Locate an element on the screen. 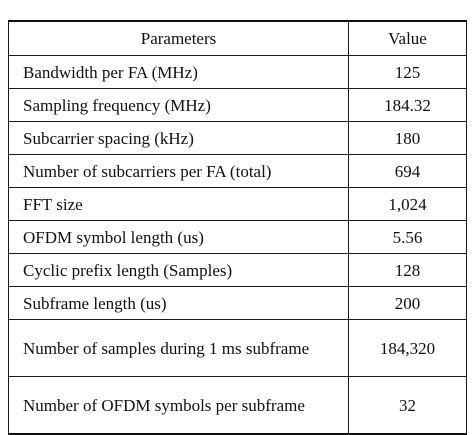 This screenshot has height=435, width=474. table-row: Sampling frequency (MHz) 184.32 is located at coordinates (237, 105).